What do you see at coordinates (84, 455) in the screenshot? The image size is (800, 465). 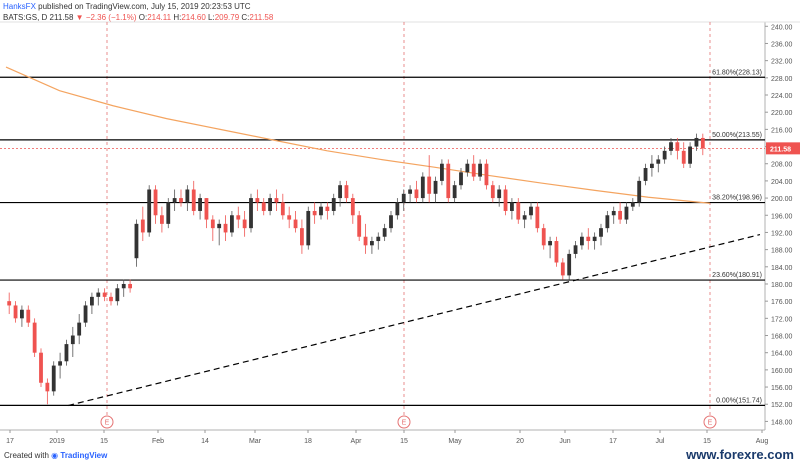 I see `tradingview-link: TradingView` at bounding box center [84, 455].